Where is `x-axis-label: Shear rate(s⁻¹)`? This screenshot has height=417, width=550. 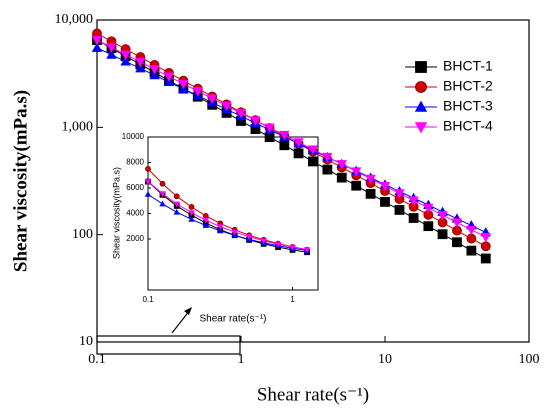
x-axis-label: Shear rate(s⁻¹) is located at coordinates (313, 394).